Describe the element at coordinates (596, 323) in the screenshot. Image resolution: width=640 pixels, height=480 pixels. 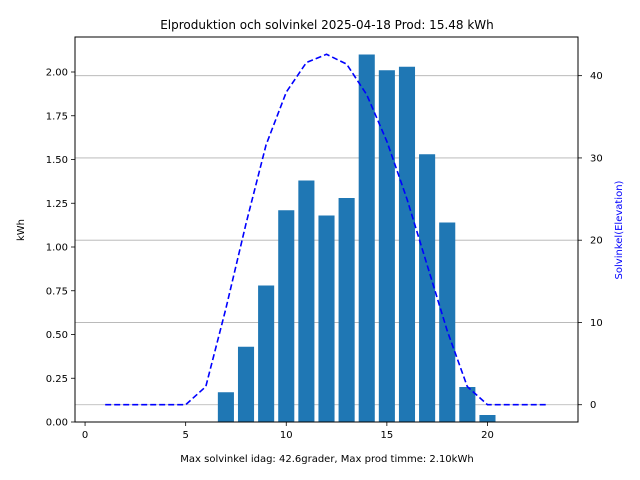
I see `y2-tick-label: 10` at that location.